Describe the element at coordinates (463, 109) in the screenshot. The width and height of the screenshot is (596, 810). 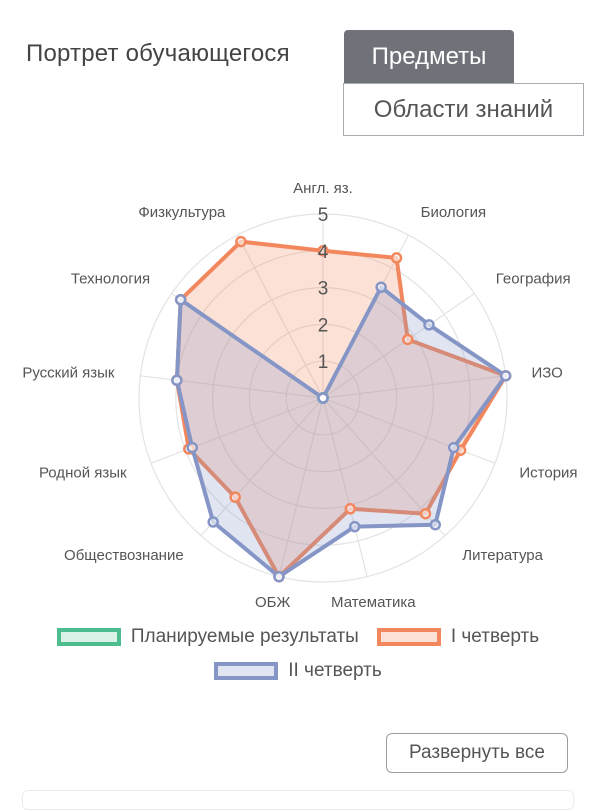
I see `tab-knowledge-areas: Области знаний` at that location.